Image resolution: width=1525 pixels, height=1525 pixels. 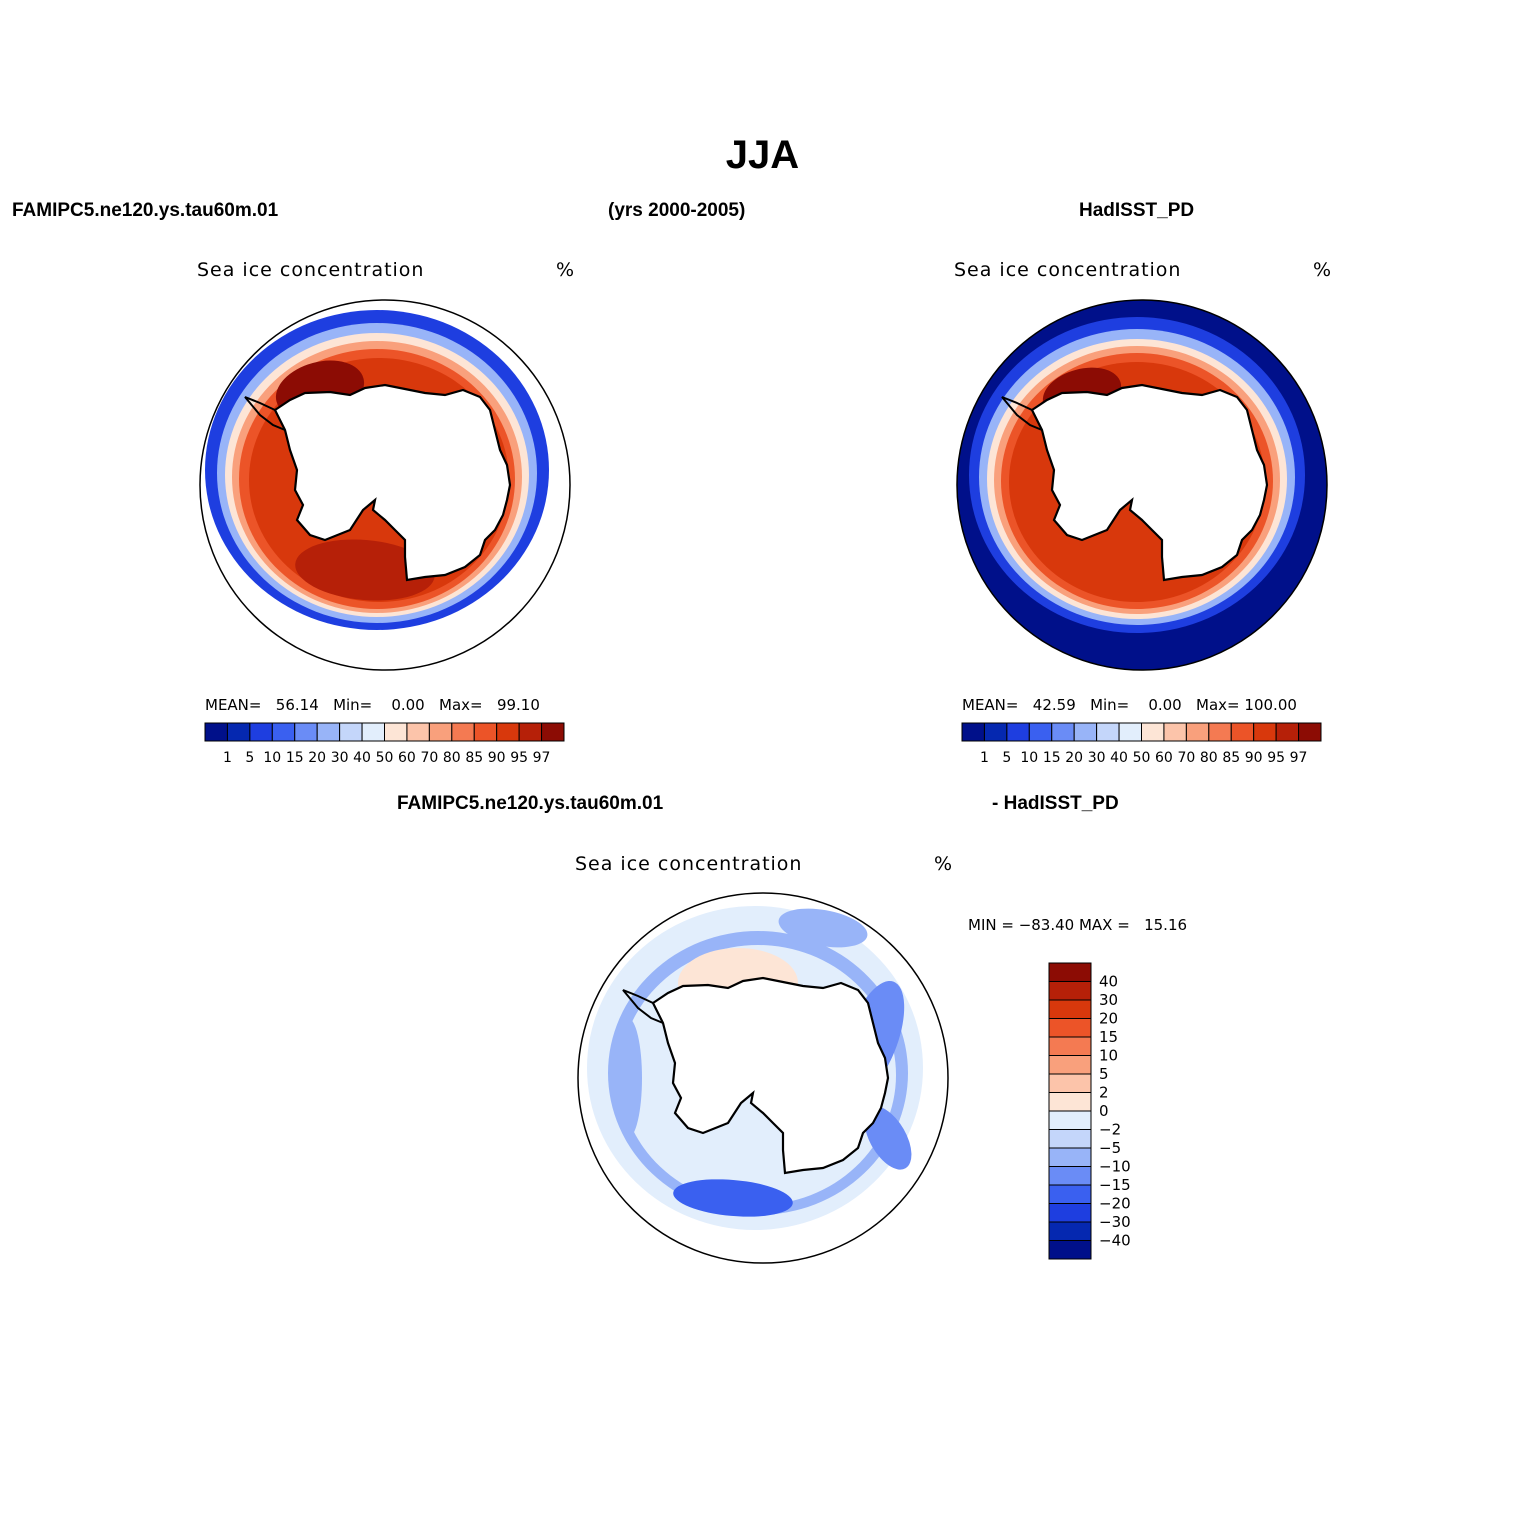 I want to click on mean-label: MEAN=, so click(x=990, y=705).